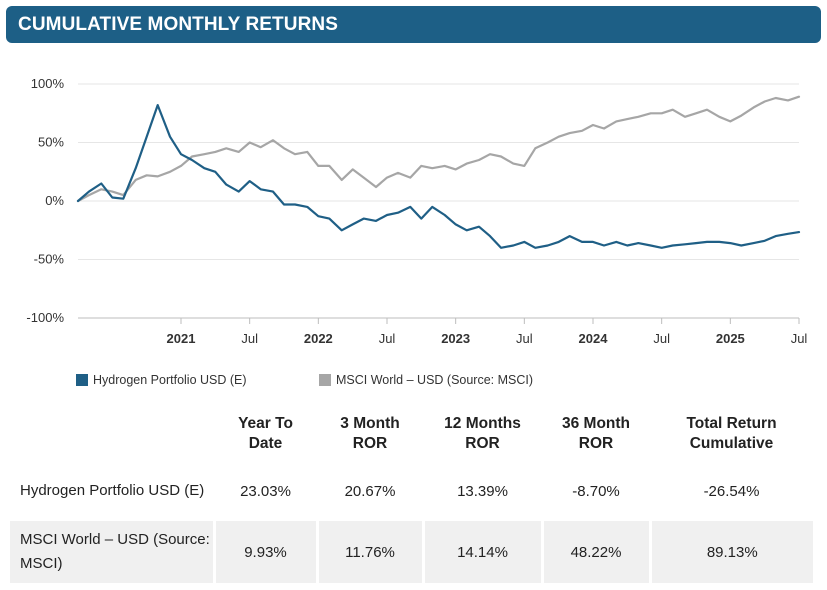 Image resolution: width=827 pixels, height=590 pixels. I want to click on table-header-total: Total Return Cumulative, so click(731, 433).